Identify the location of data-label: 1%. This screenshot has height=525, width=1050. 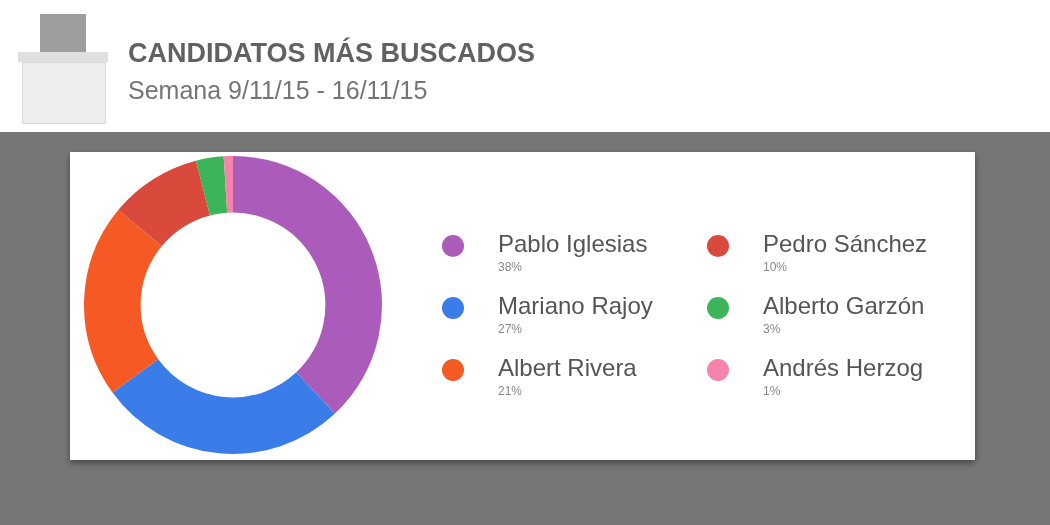
(772, 391).